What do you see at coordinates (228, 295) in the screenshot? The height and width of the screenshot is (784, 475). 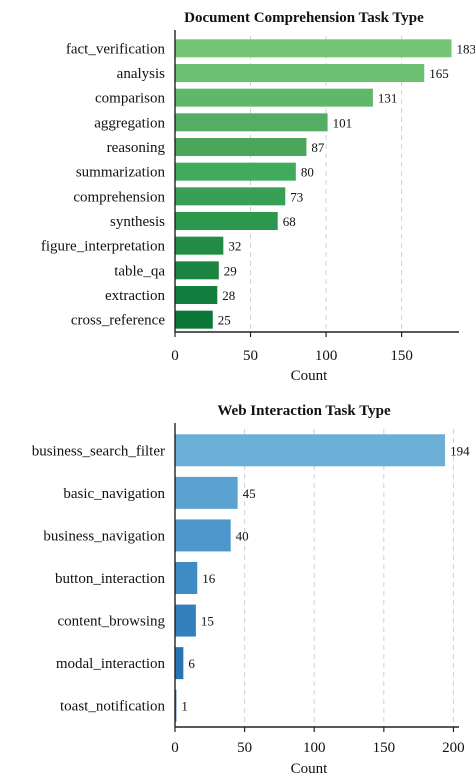 I see `value-label: 28` at bounding box center [228, 295].